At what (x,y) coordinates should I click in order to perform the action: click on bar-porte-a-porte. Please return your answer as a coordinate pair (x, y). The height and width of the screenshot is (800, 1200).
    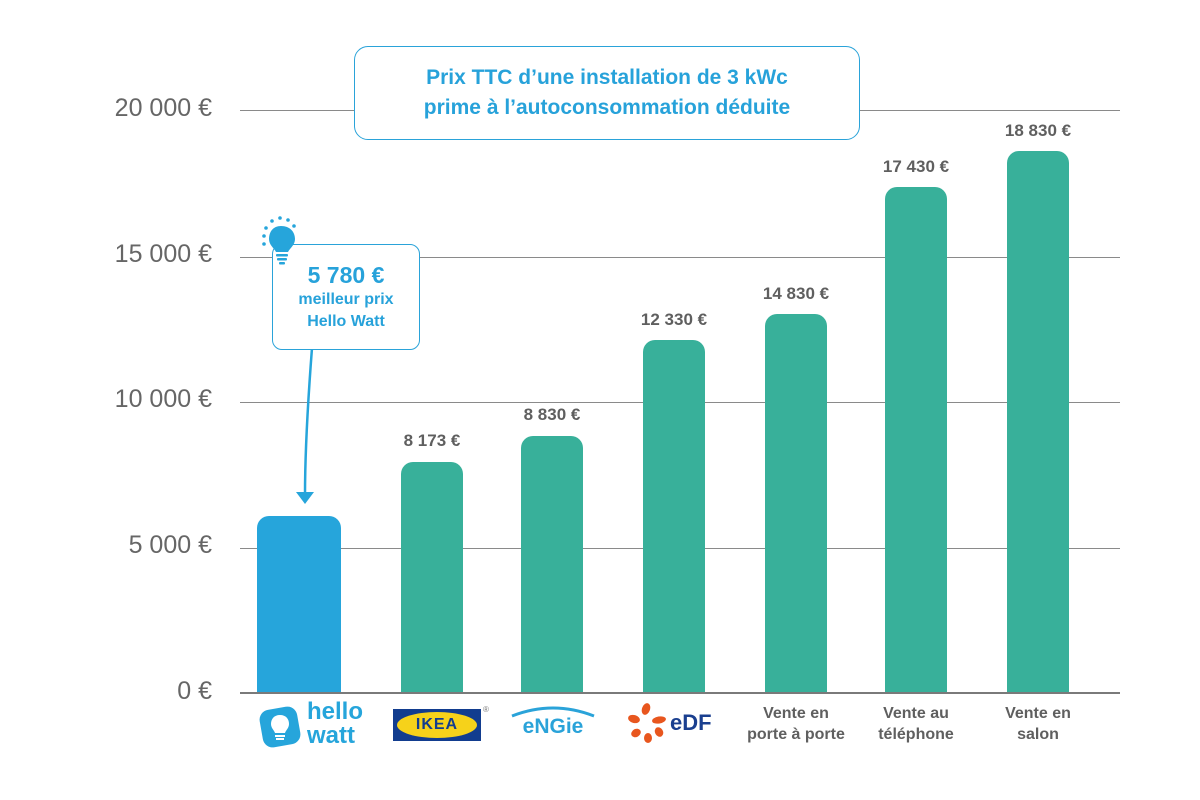
    Looking at the image, I should click on (796, 503).